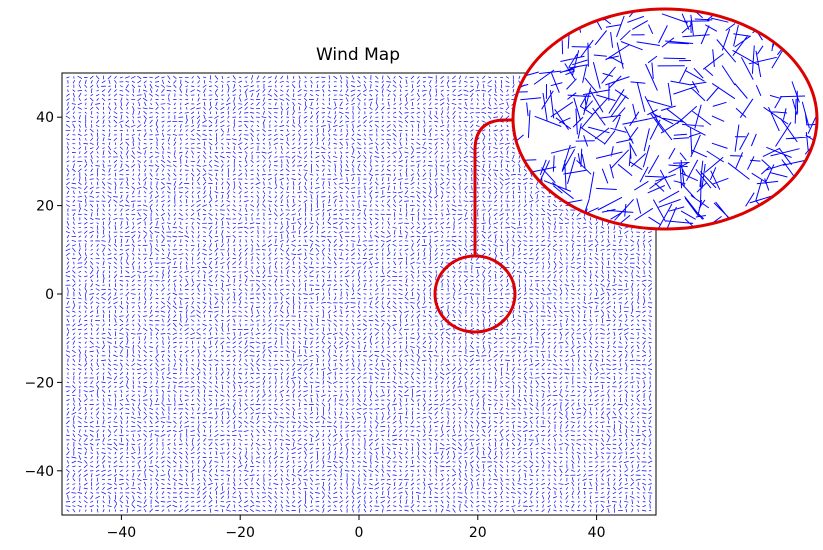 The height and width of the screenshot is (550, 823). What do you see at coordinates (45, 118) in the screenshot?
I see `y-tick-label: 40` at bounding box center [45, 118].